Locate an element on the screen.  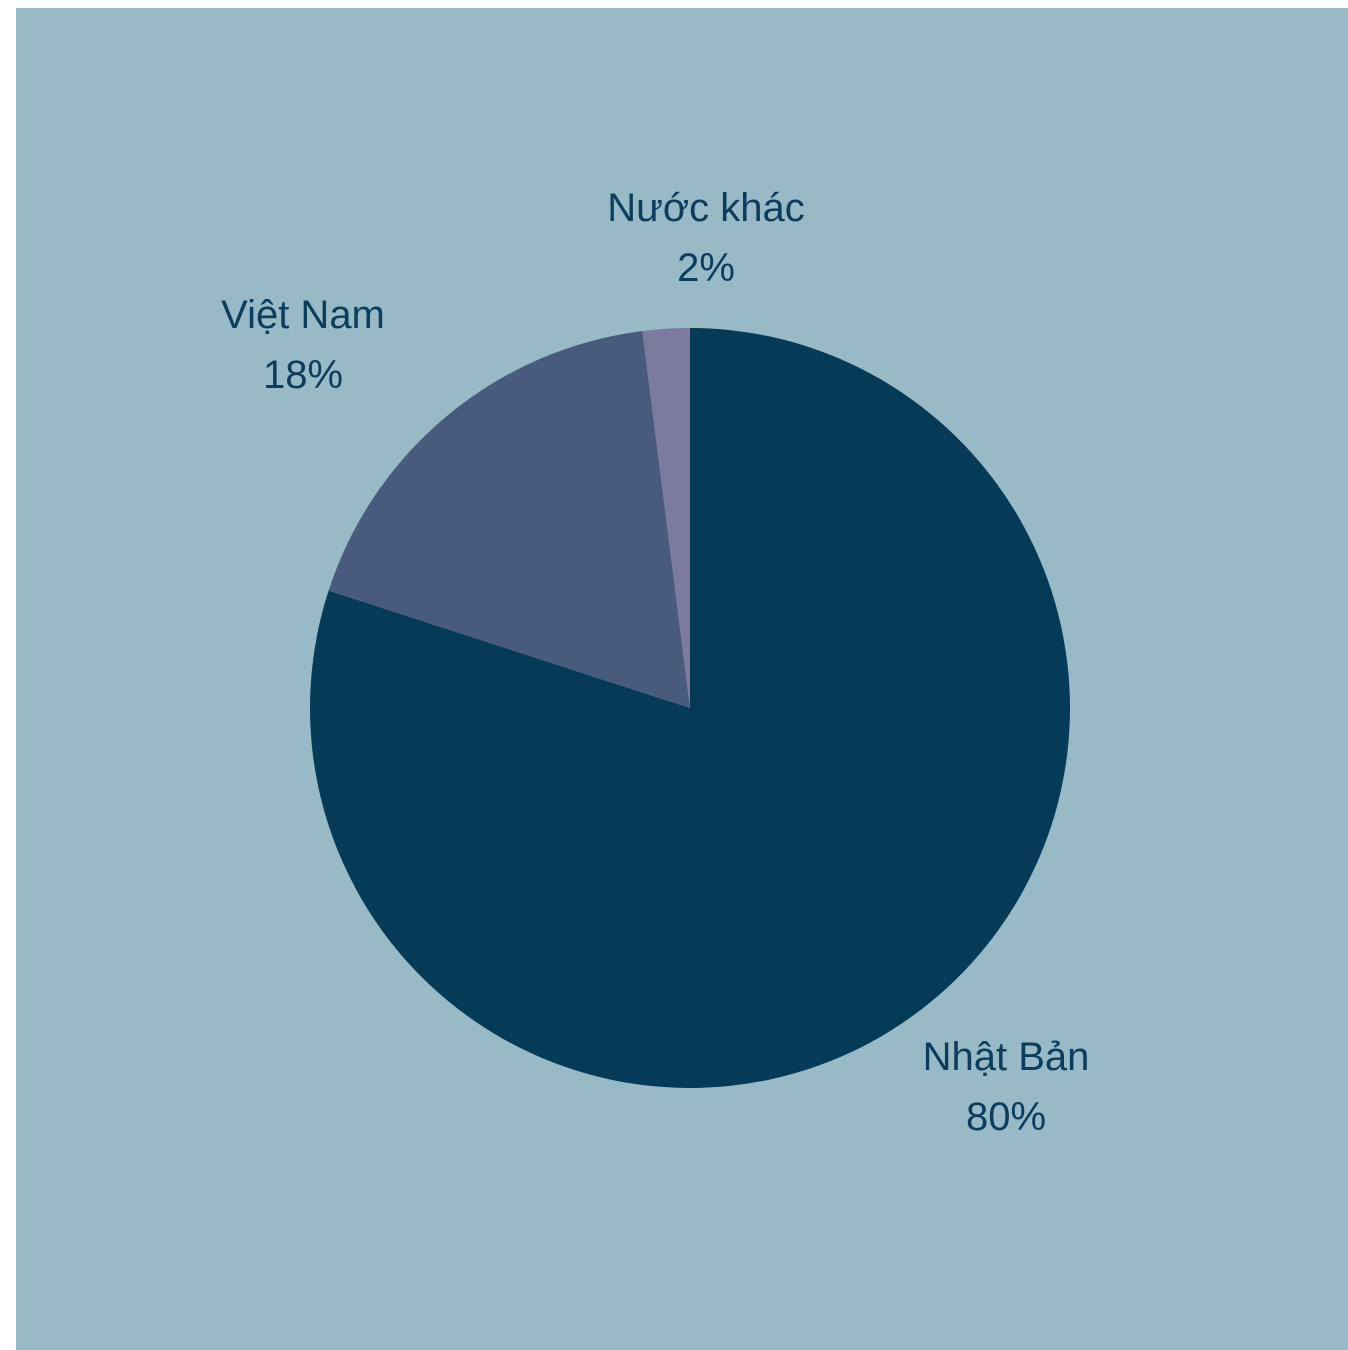
slice-value-label-1: 80% is located at coordinates (1006, 1117).